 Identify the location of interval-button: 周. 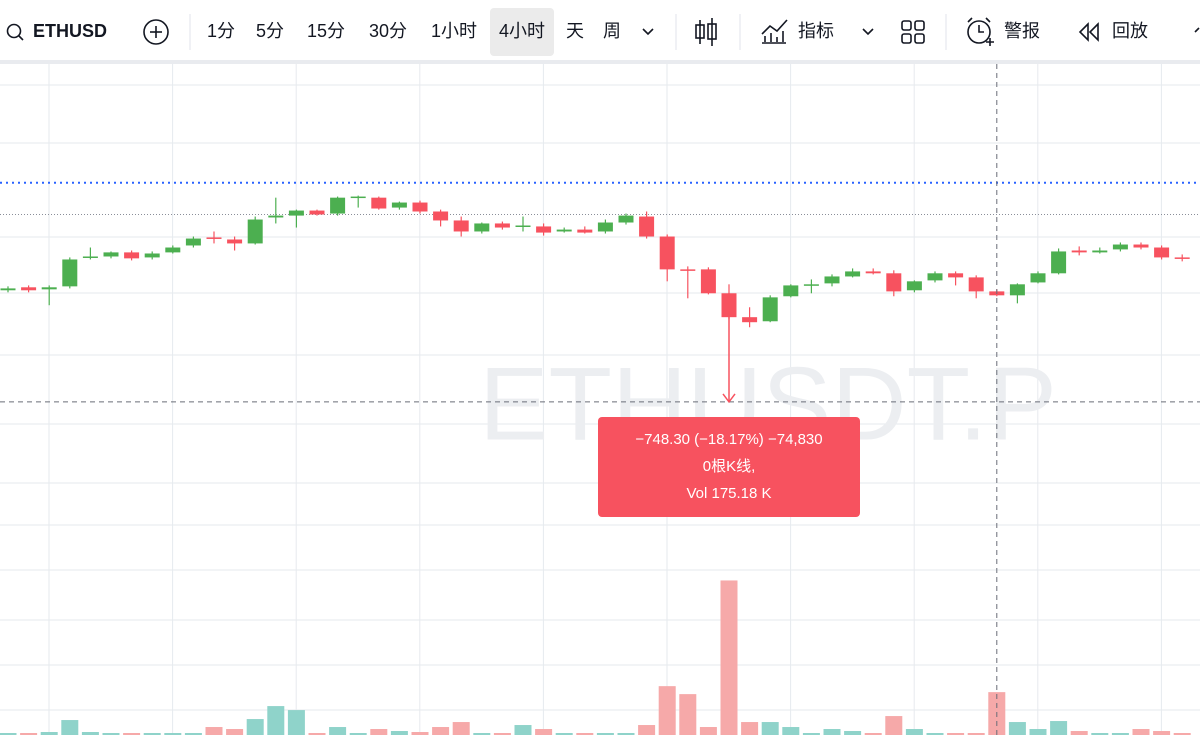
(612, 31).